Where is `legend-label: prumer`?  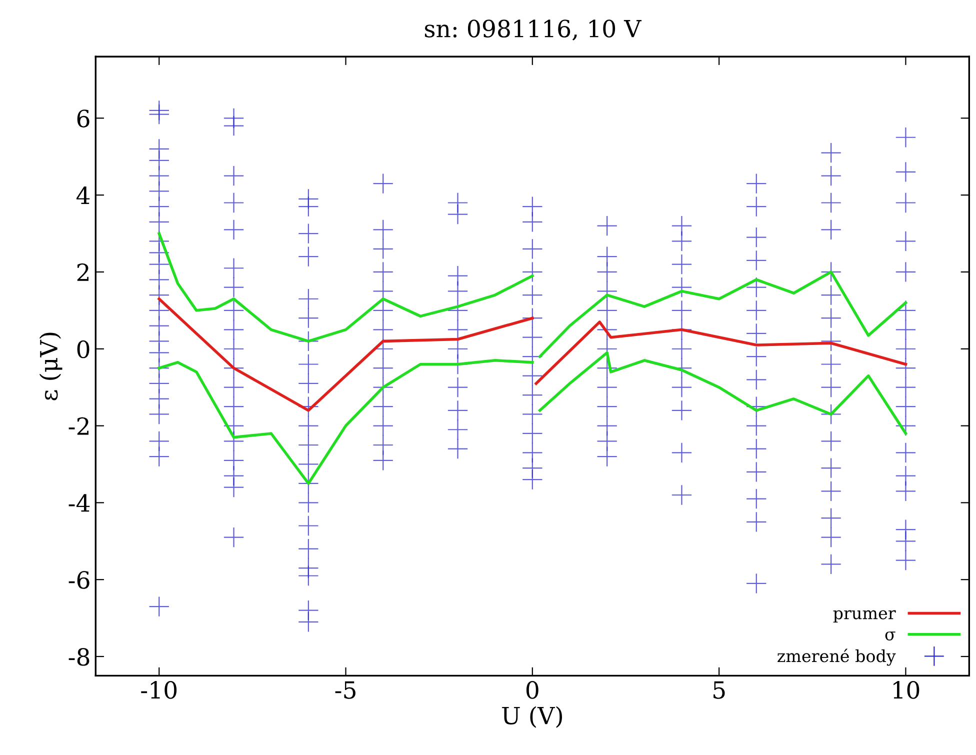
legend-label: prumer is located at coordinates (864, 616).